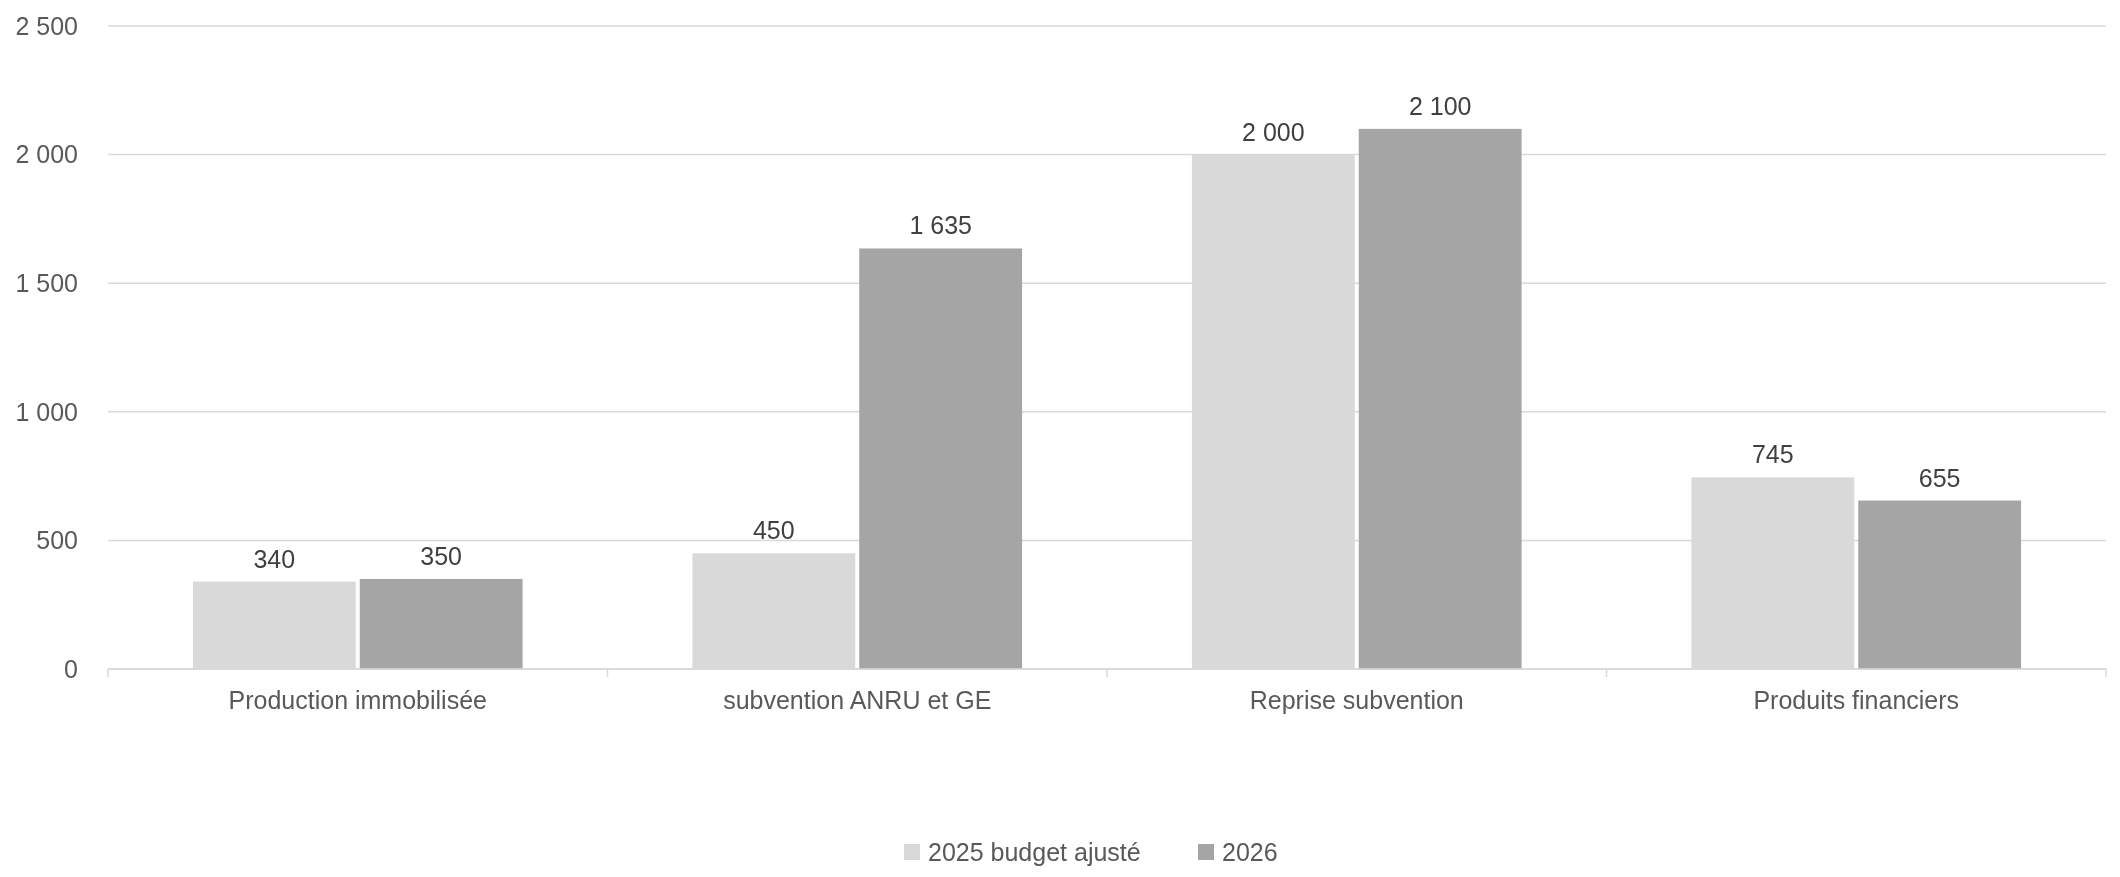 The image size is (2120, 877). What do you see at coordinates (274, 558) in the screenshot?
I see `data-label: 340` at bounding box center [274, 558].